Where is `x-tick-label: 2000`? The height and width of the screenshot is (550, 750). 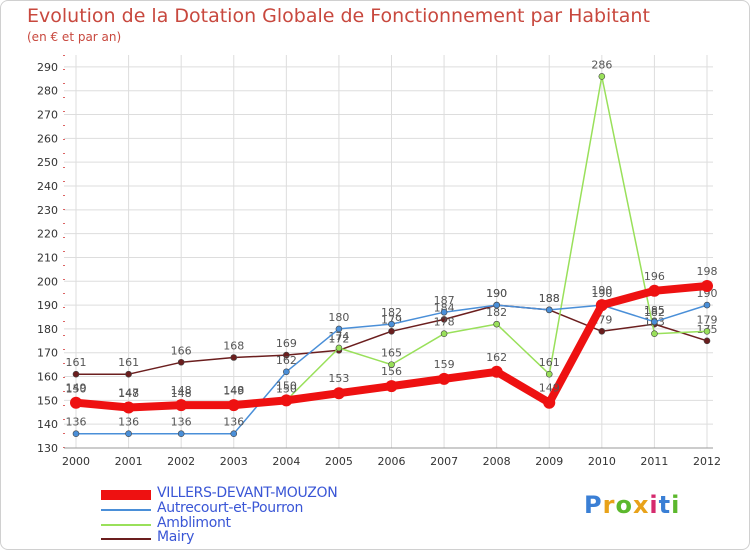
x-tick-label: 2000 is located at coordinates (76, 461).